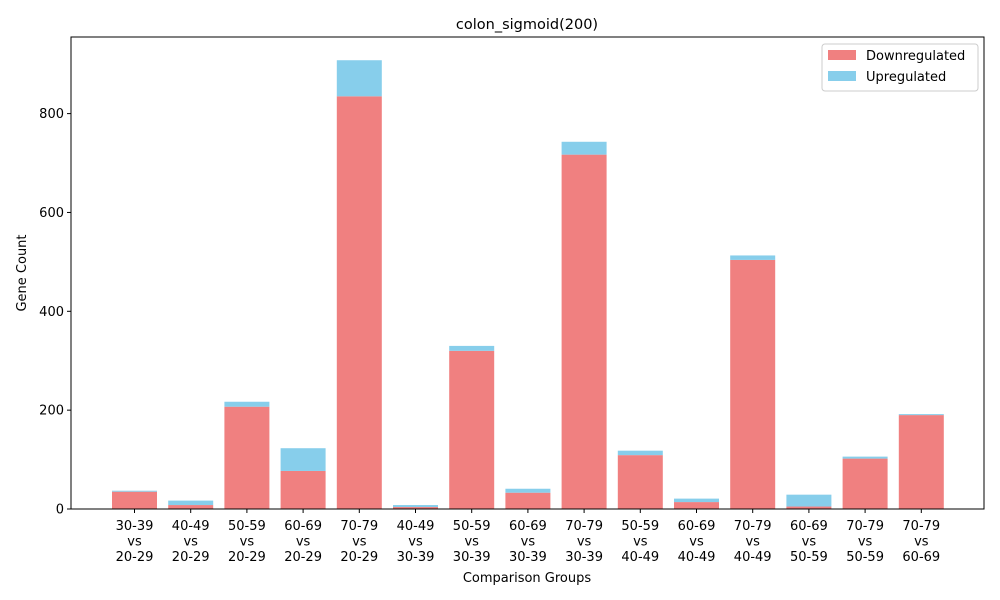 This screenshot has width=1000, height=600. What do you see at coordinates (51, 213) in the screenshot?
I see `y-tick-label: 600` at bounding box center [51, 213].